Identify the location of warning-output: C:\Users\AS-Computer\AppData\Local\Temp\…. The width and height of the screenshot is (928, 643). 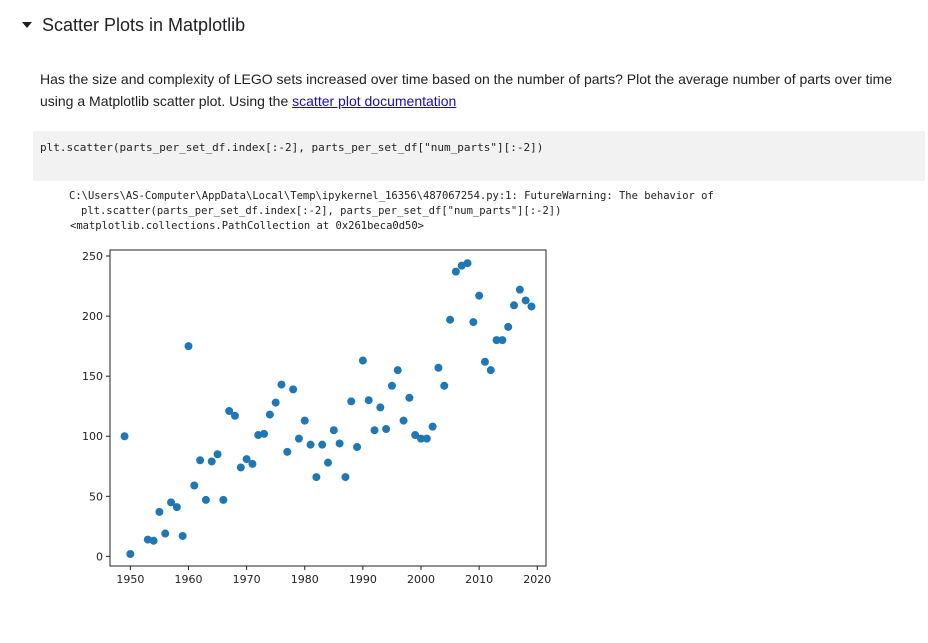
(391, 204).